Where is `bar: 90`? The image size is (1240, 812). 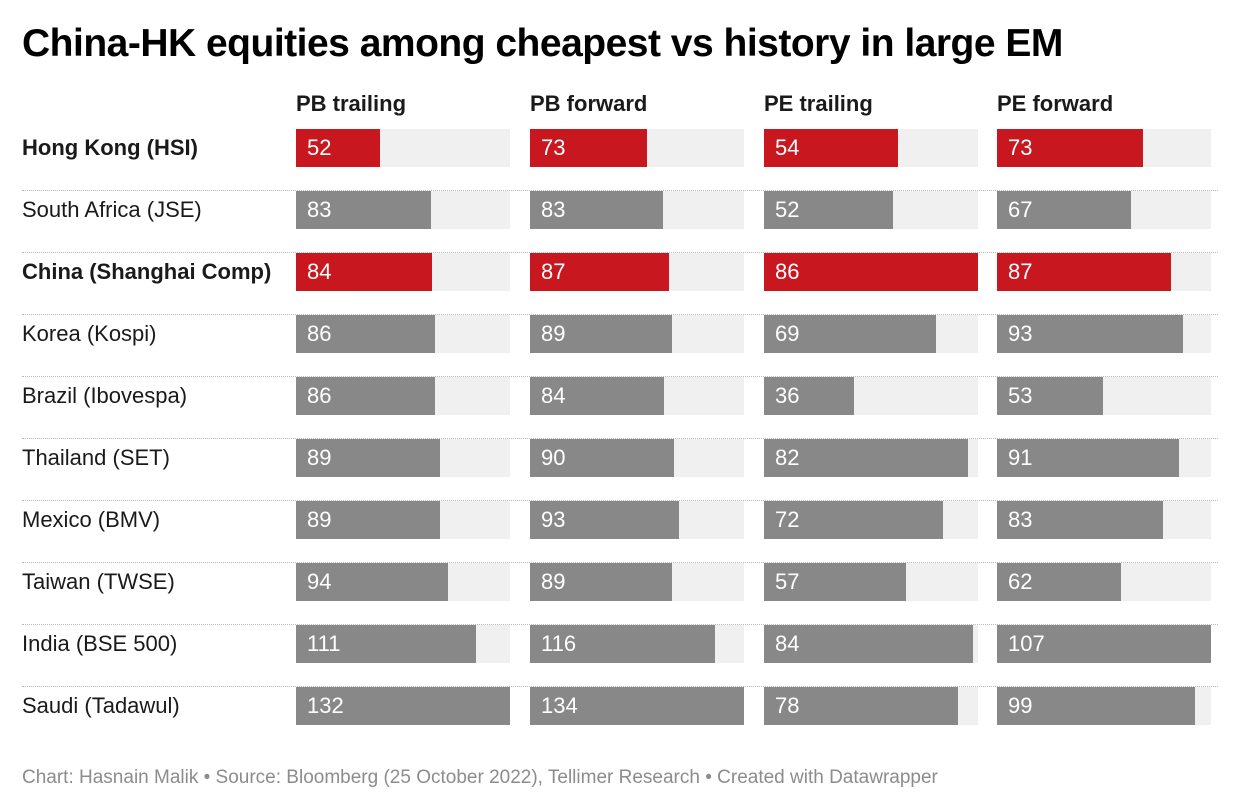 bar: 90 is located at coordinates (602, 458).